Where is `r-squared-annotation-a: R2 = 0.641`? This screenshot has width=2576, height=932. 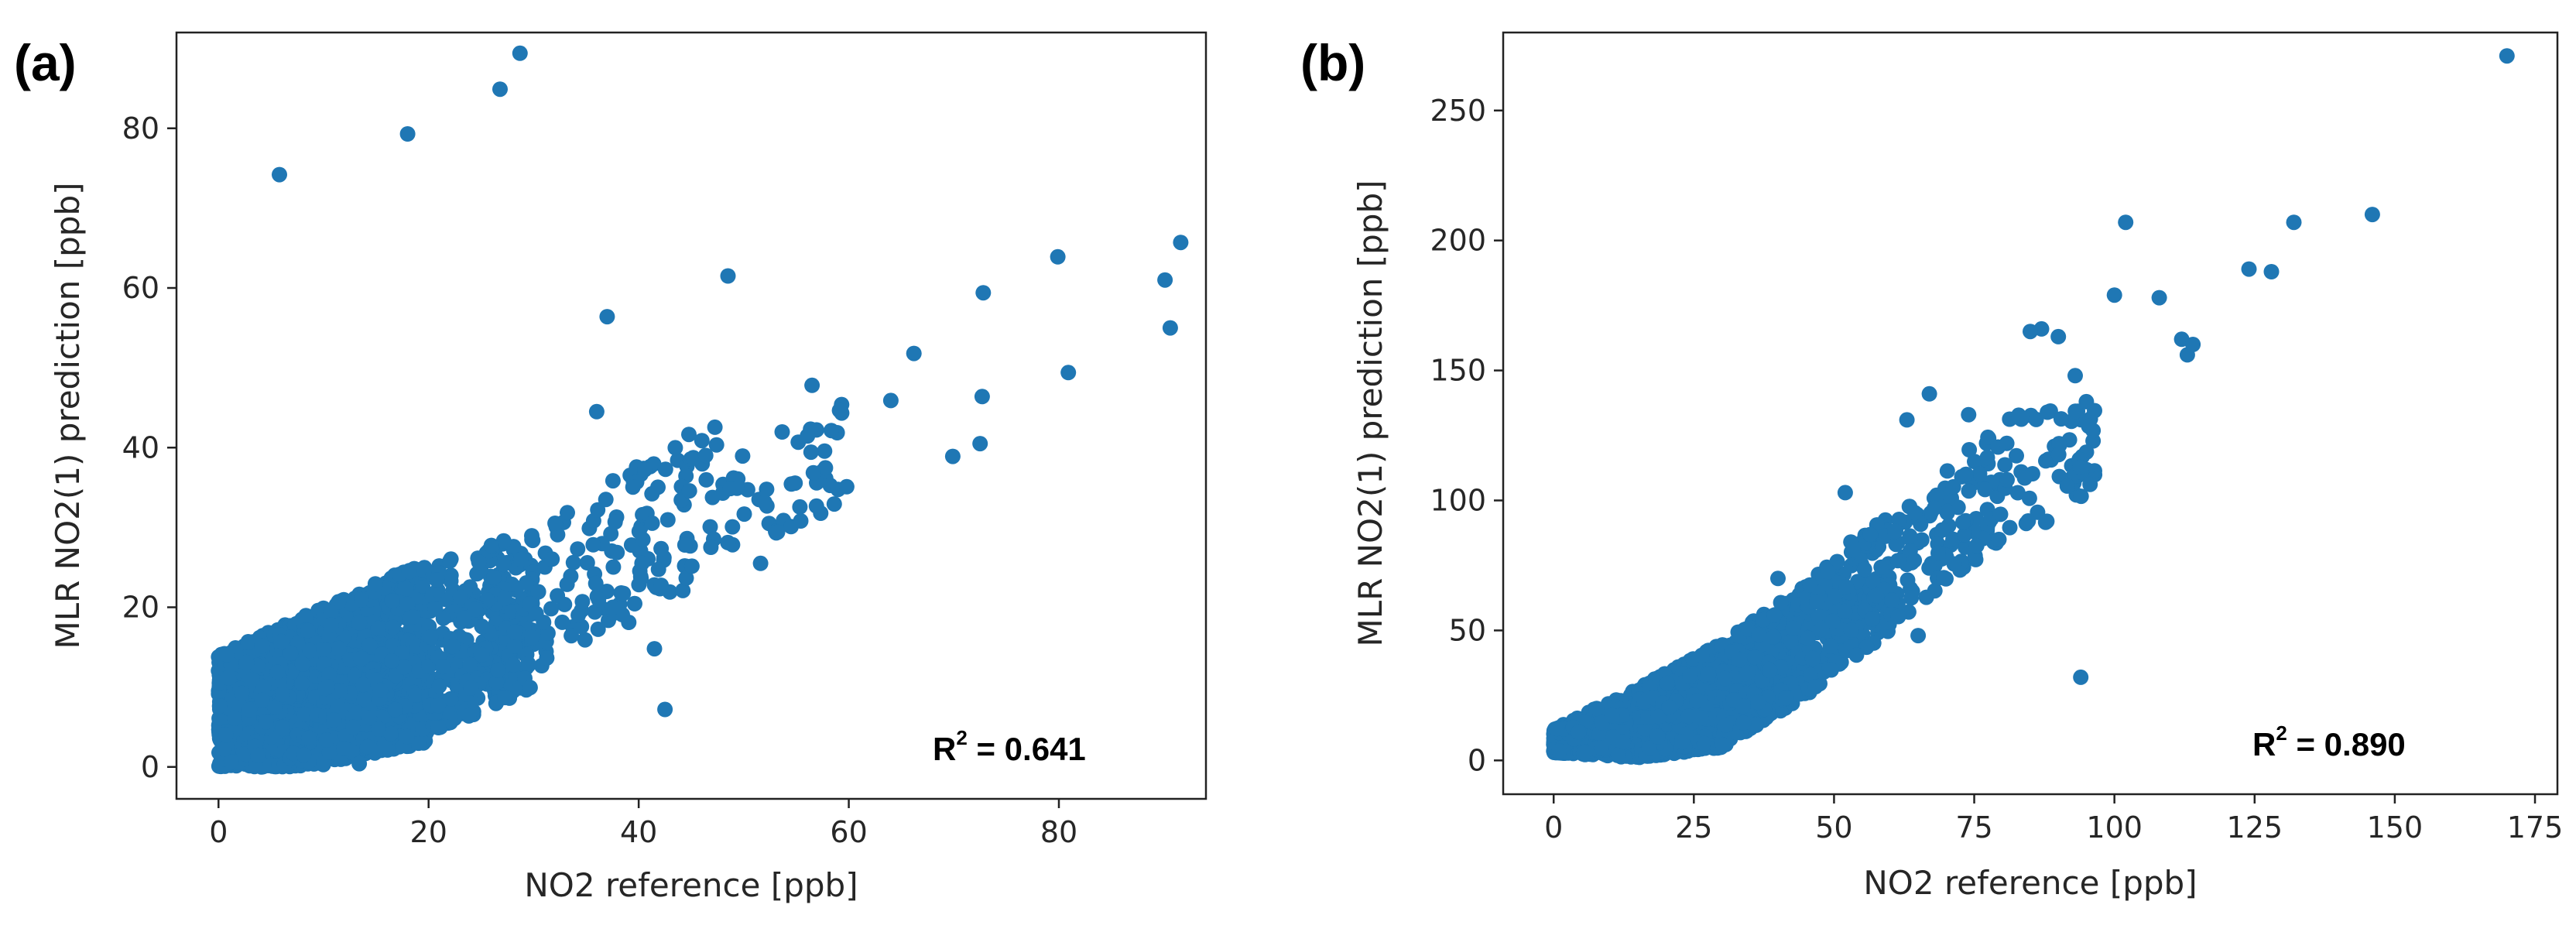
r-squared-annotation-a: R2 = 0.641 is located at coordinates (1010, 746).